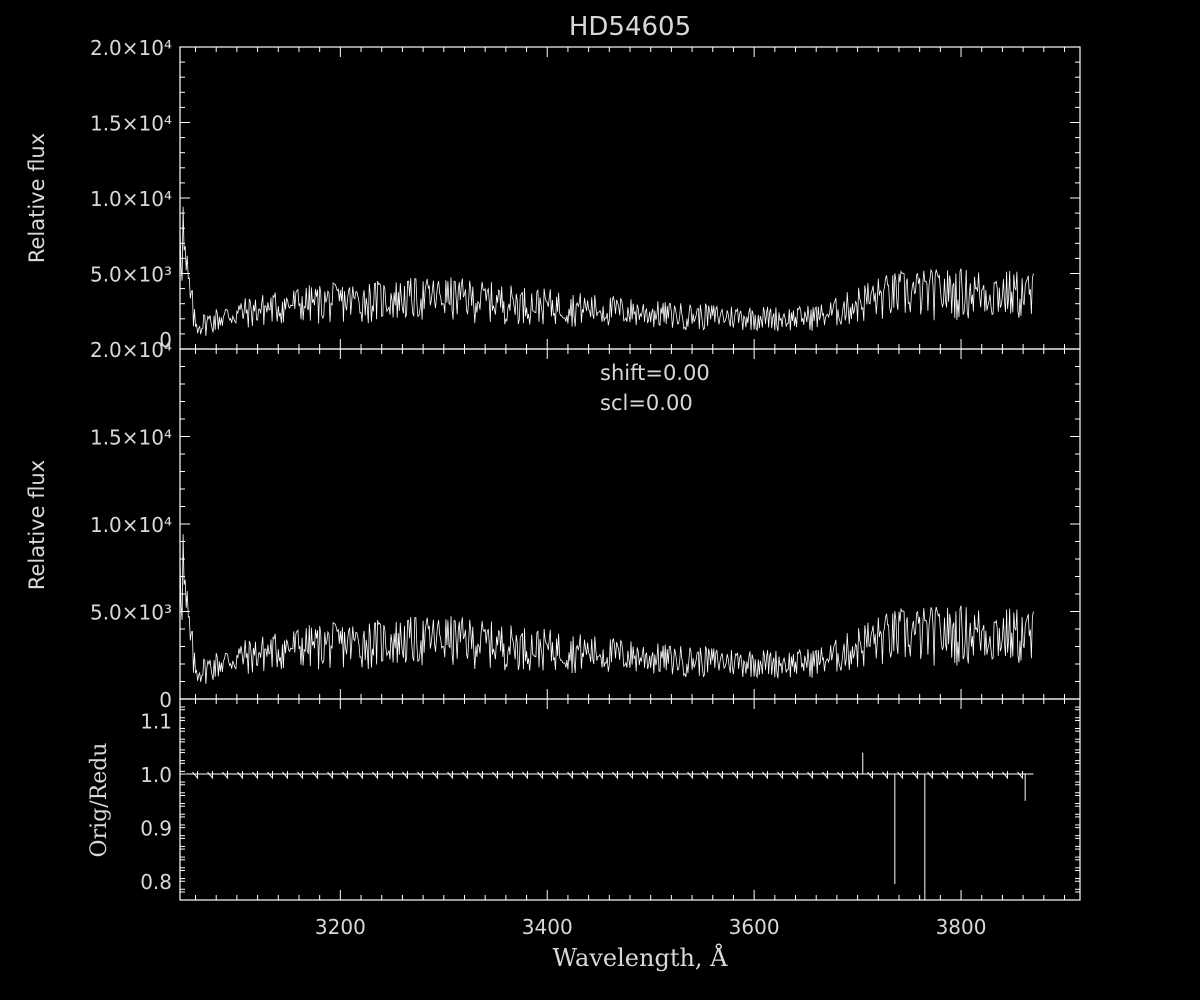 This screenshot has height=1000, width=1200. Describe the element at coordinates (547, 927) in the screenshot. I see `x-tick-label: 3400` at that location.